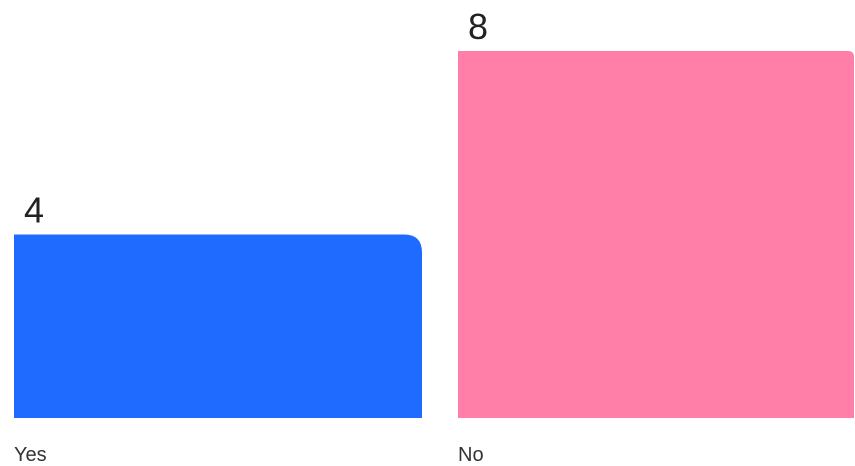  Describe the element at coordinates (471, 455) in the screenshot. I see `category-label-no: No` at that location.